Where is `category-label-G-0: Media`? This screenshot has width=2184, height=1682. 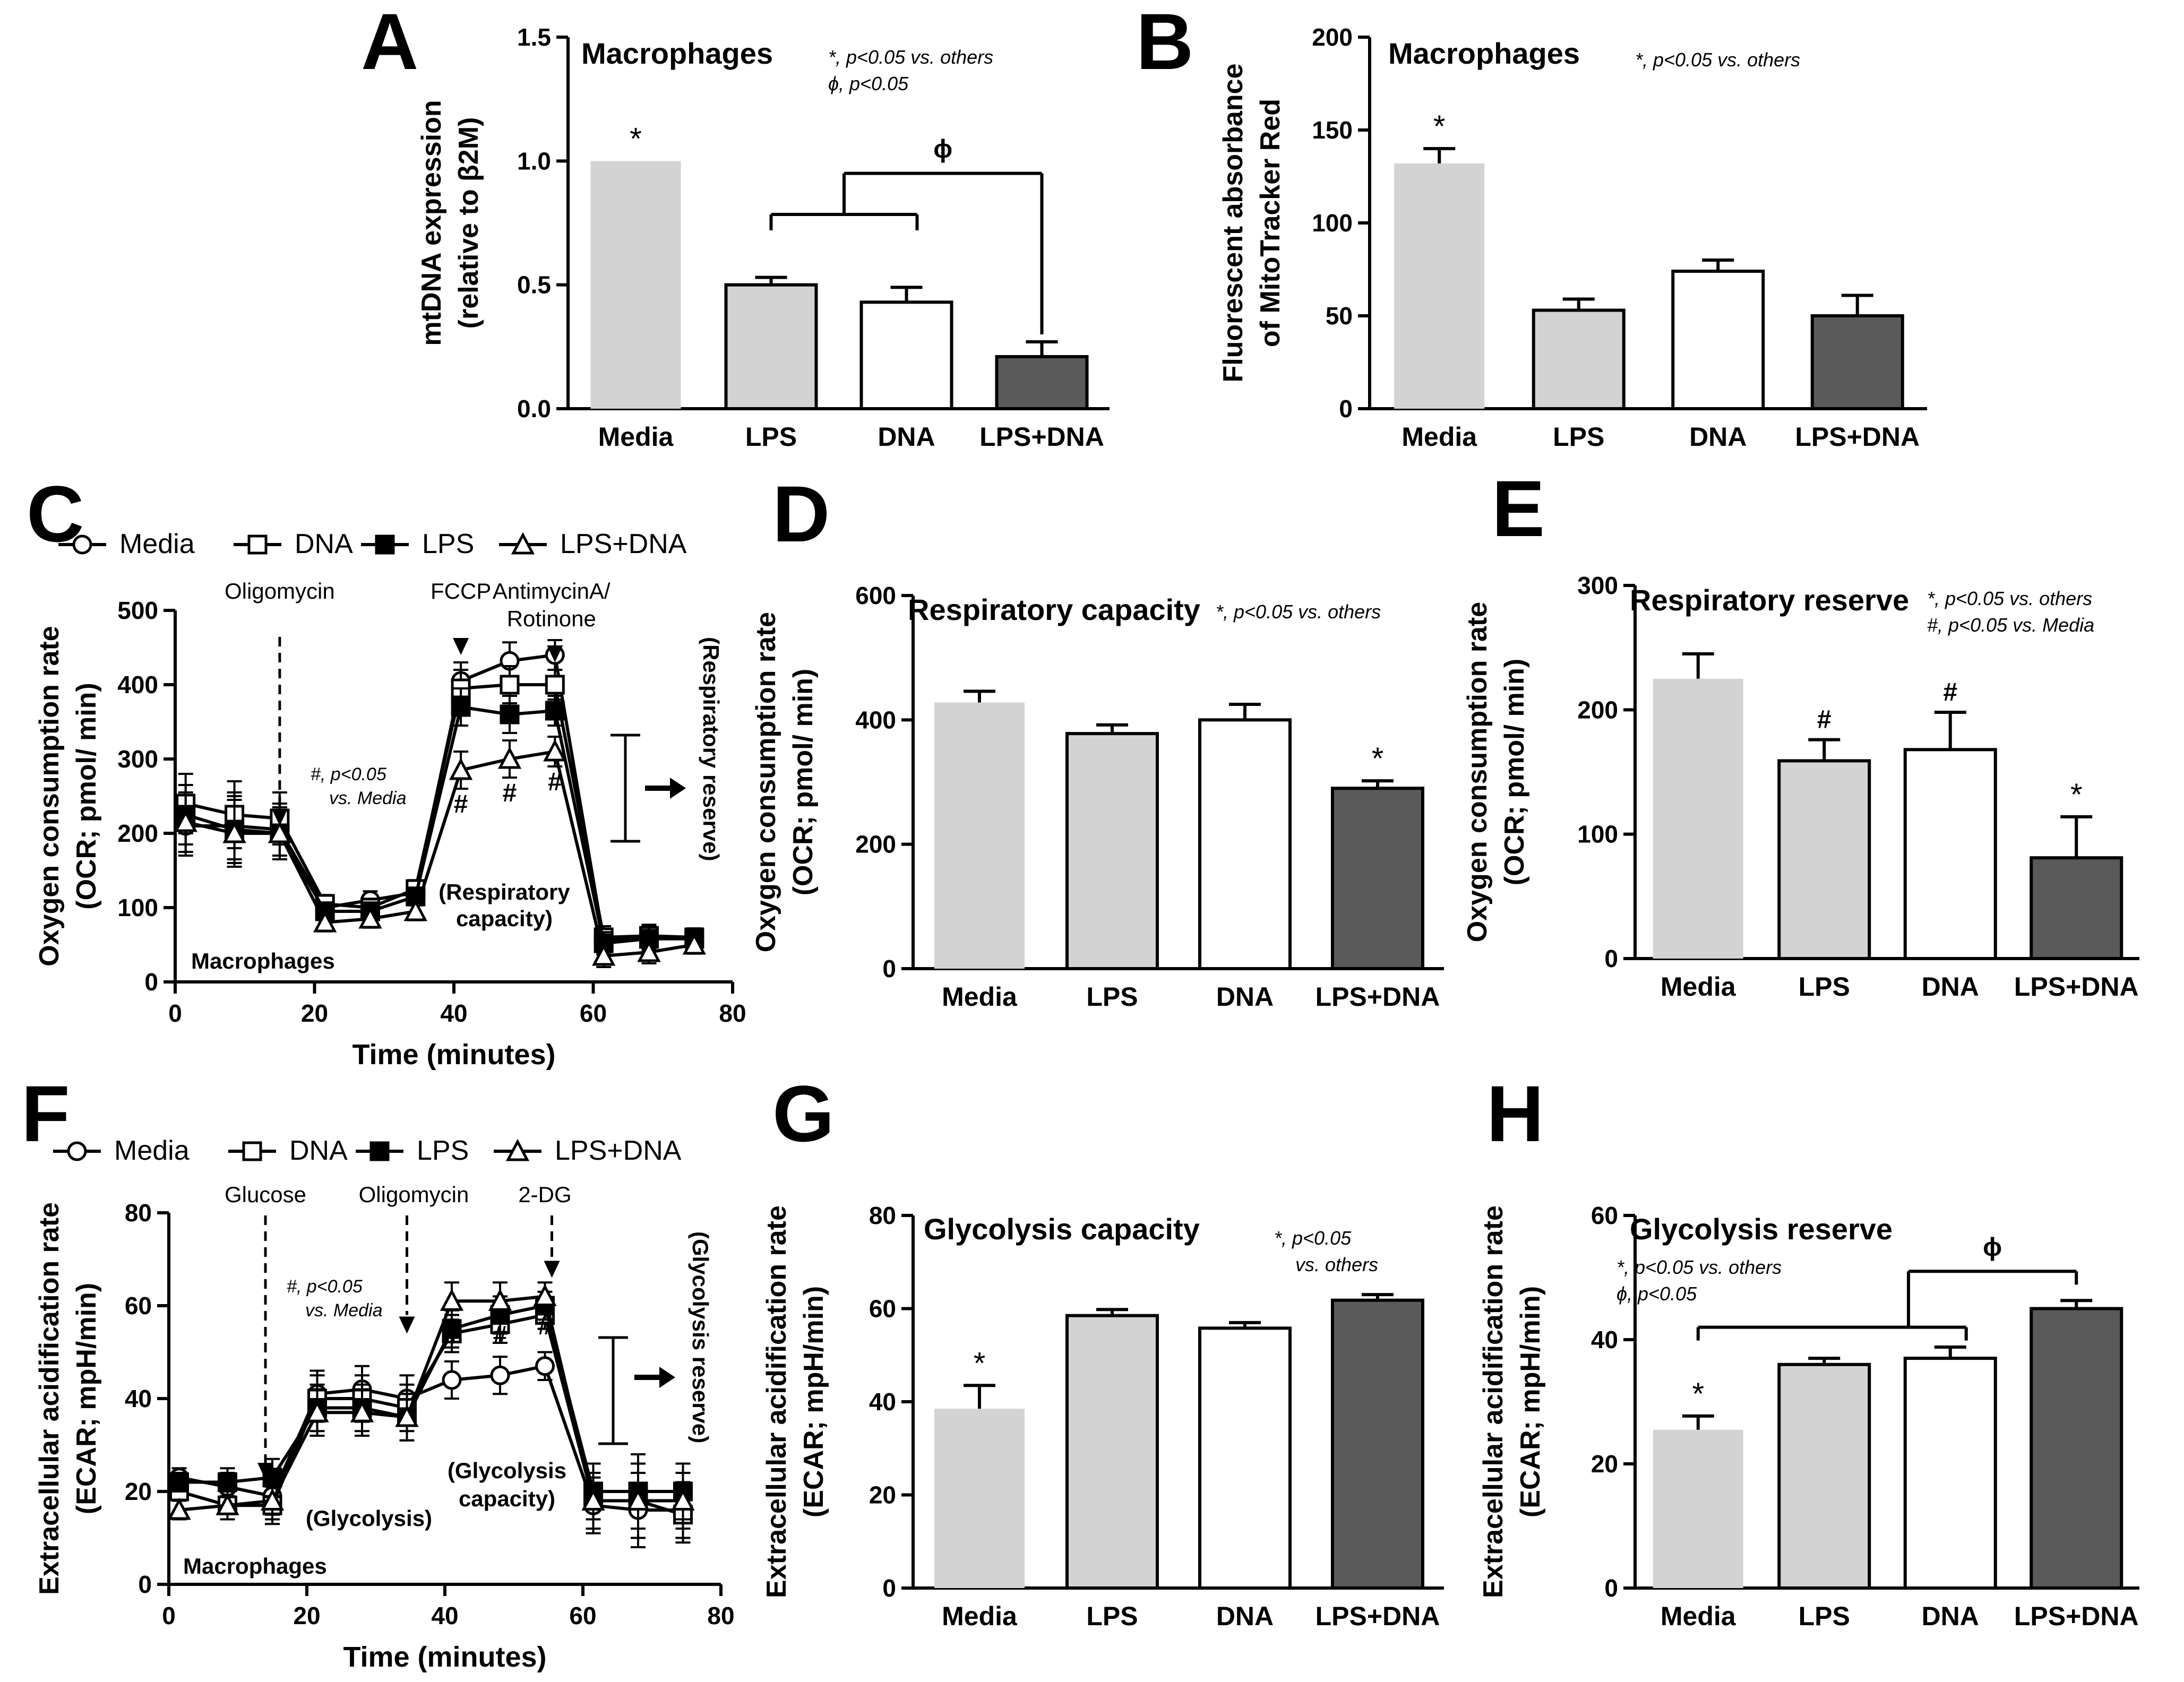
category-label-G-0: Media is located at coordinates (980, 1616).